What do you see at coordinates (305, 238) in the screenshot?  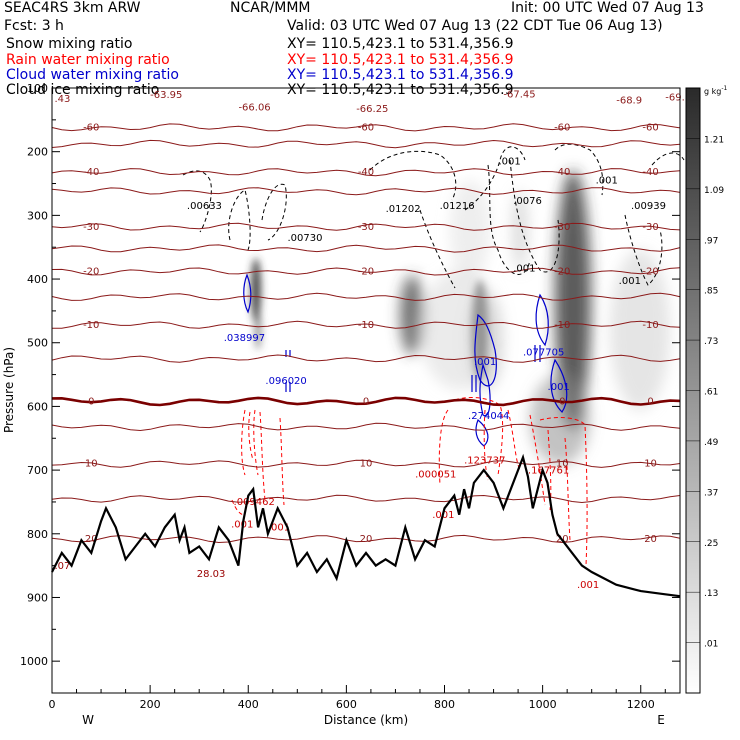 I see `maximum-value-label: .00730` at bounding box center [305, 238].